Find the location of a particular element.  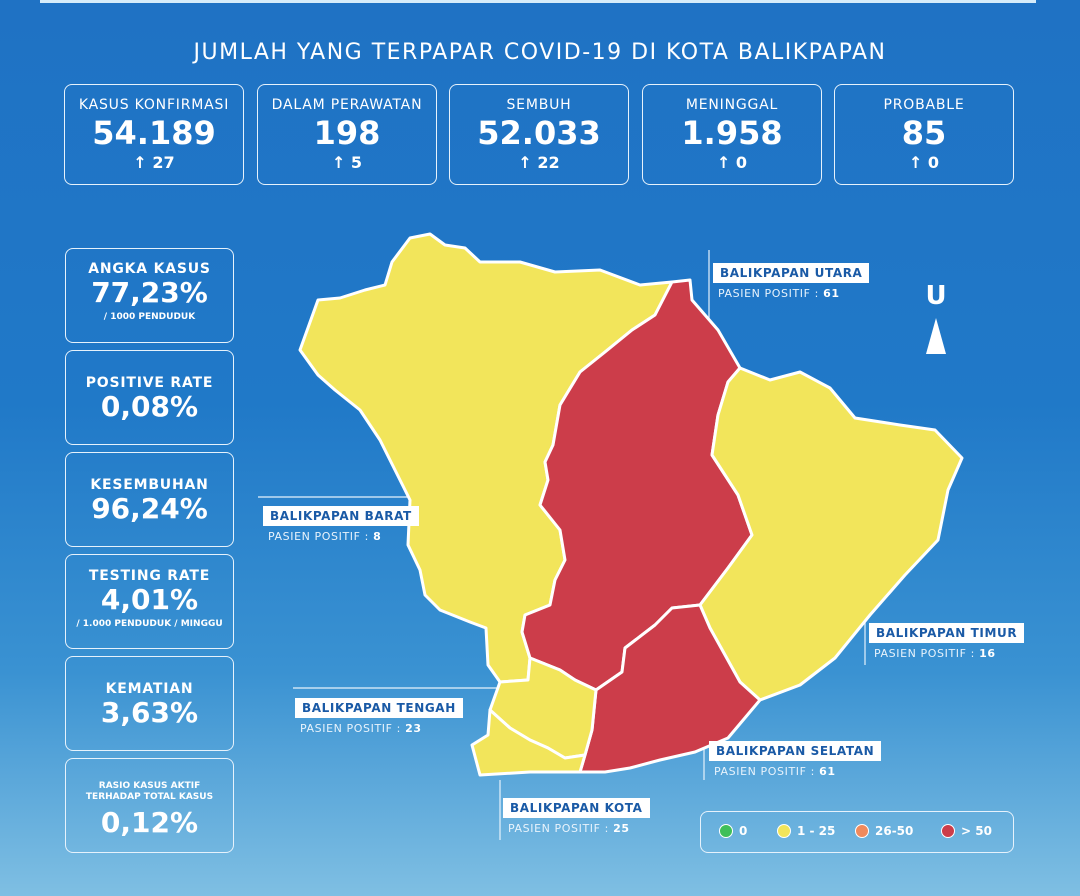

district-positive: PASIEN POSITIF : 8 is located at coordinates (325, 536).